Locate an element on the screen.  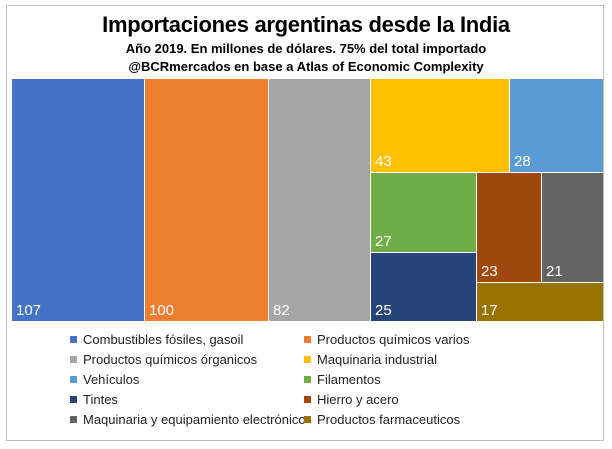
legend-label: Productos químicos órganicos is located at coordinates (170, 359).